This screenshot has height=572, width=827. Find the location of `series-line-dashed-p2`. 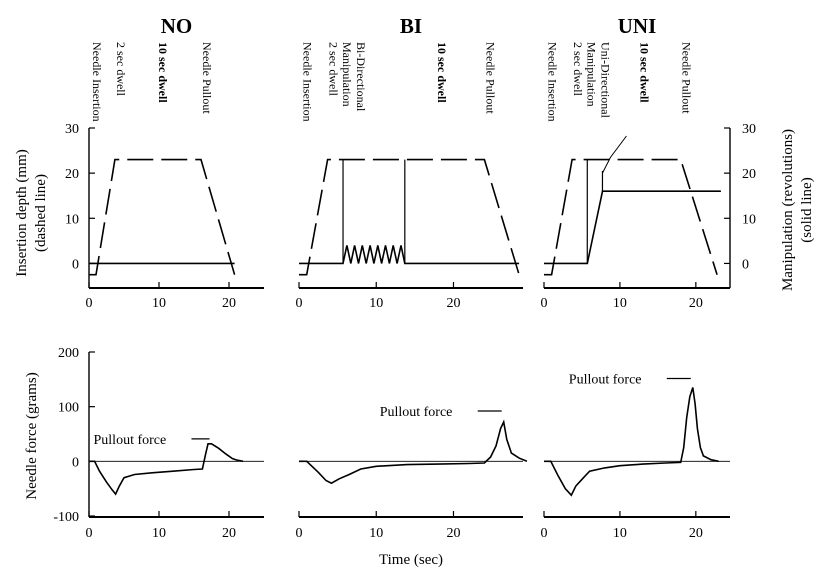

series-line-dashed-p2 is located at coordinates (631, 217).